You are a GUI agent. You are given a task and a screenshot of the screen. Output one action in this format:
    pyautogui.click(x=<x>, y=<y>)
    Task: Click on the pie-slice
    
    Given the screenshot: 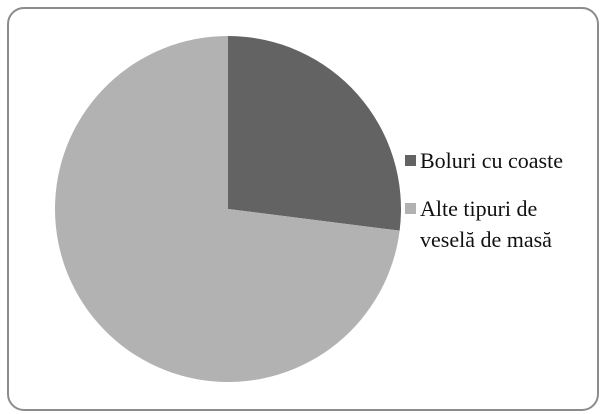 What is the action you would take?
    pyautogui.click(x=314, y=133)
    